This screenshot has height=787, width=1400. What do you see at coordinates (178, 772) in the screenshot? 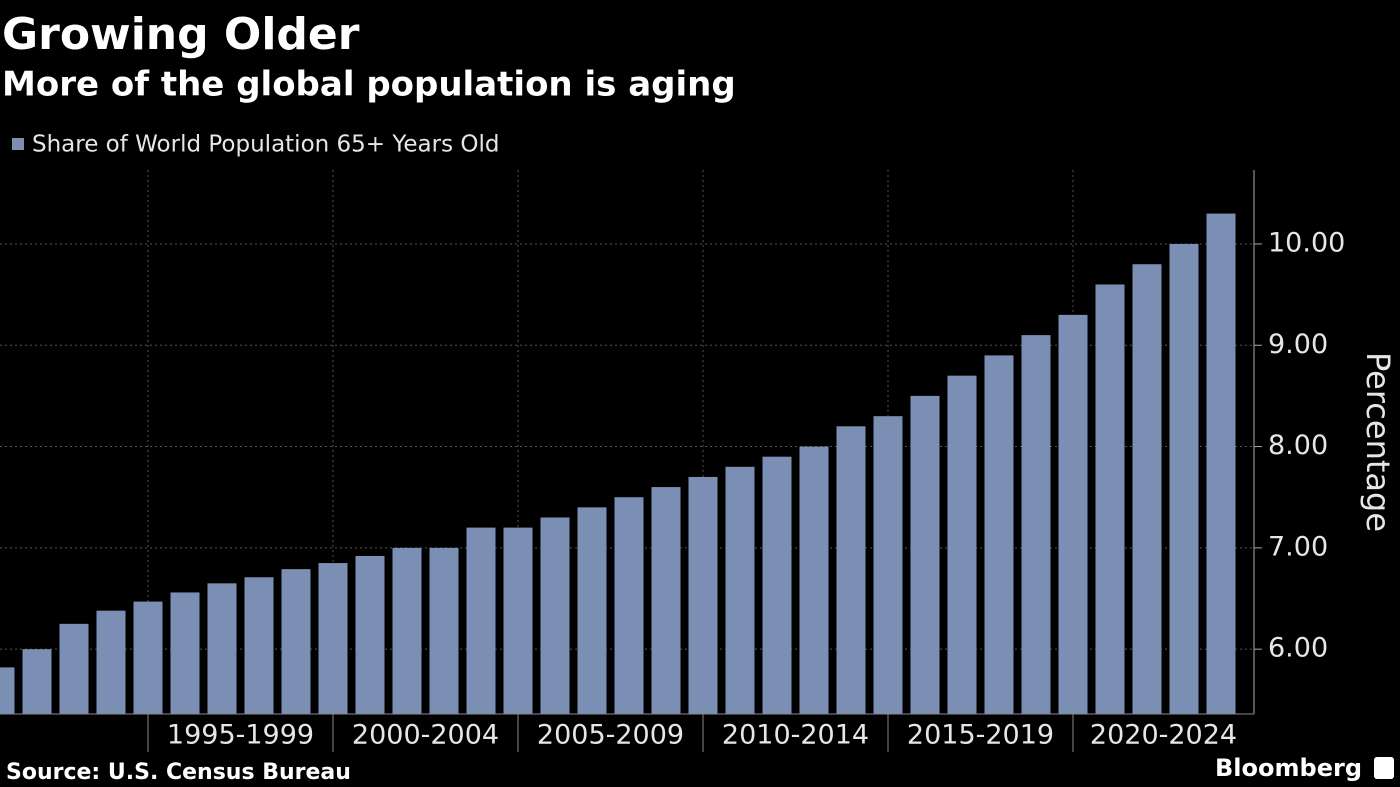
I see `source: Source: U.S. Census Bureau` at bounding box center [178, 772].